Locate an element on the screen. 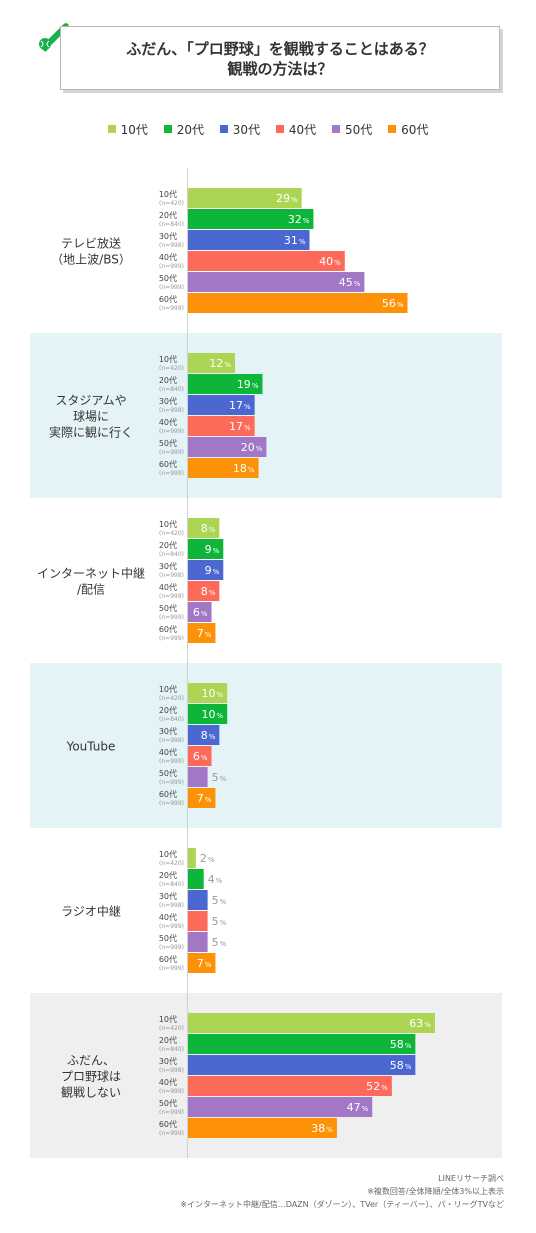 Image resolution: width=536 pixels, height=1233 pixels. sample-size-label: (n=998) is located at coordinates (171, 575).